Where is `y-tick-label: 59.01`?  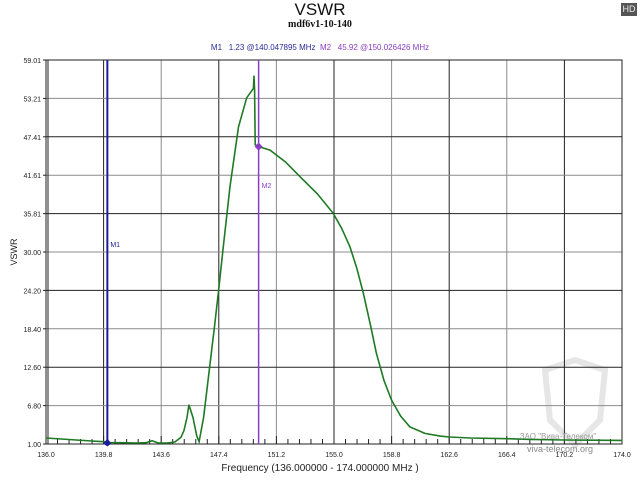 y-tick-label: 59.01 is located at coordinates (32, 61).